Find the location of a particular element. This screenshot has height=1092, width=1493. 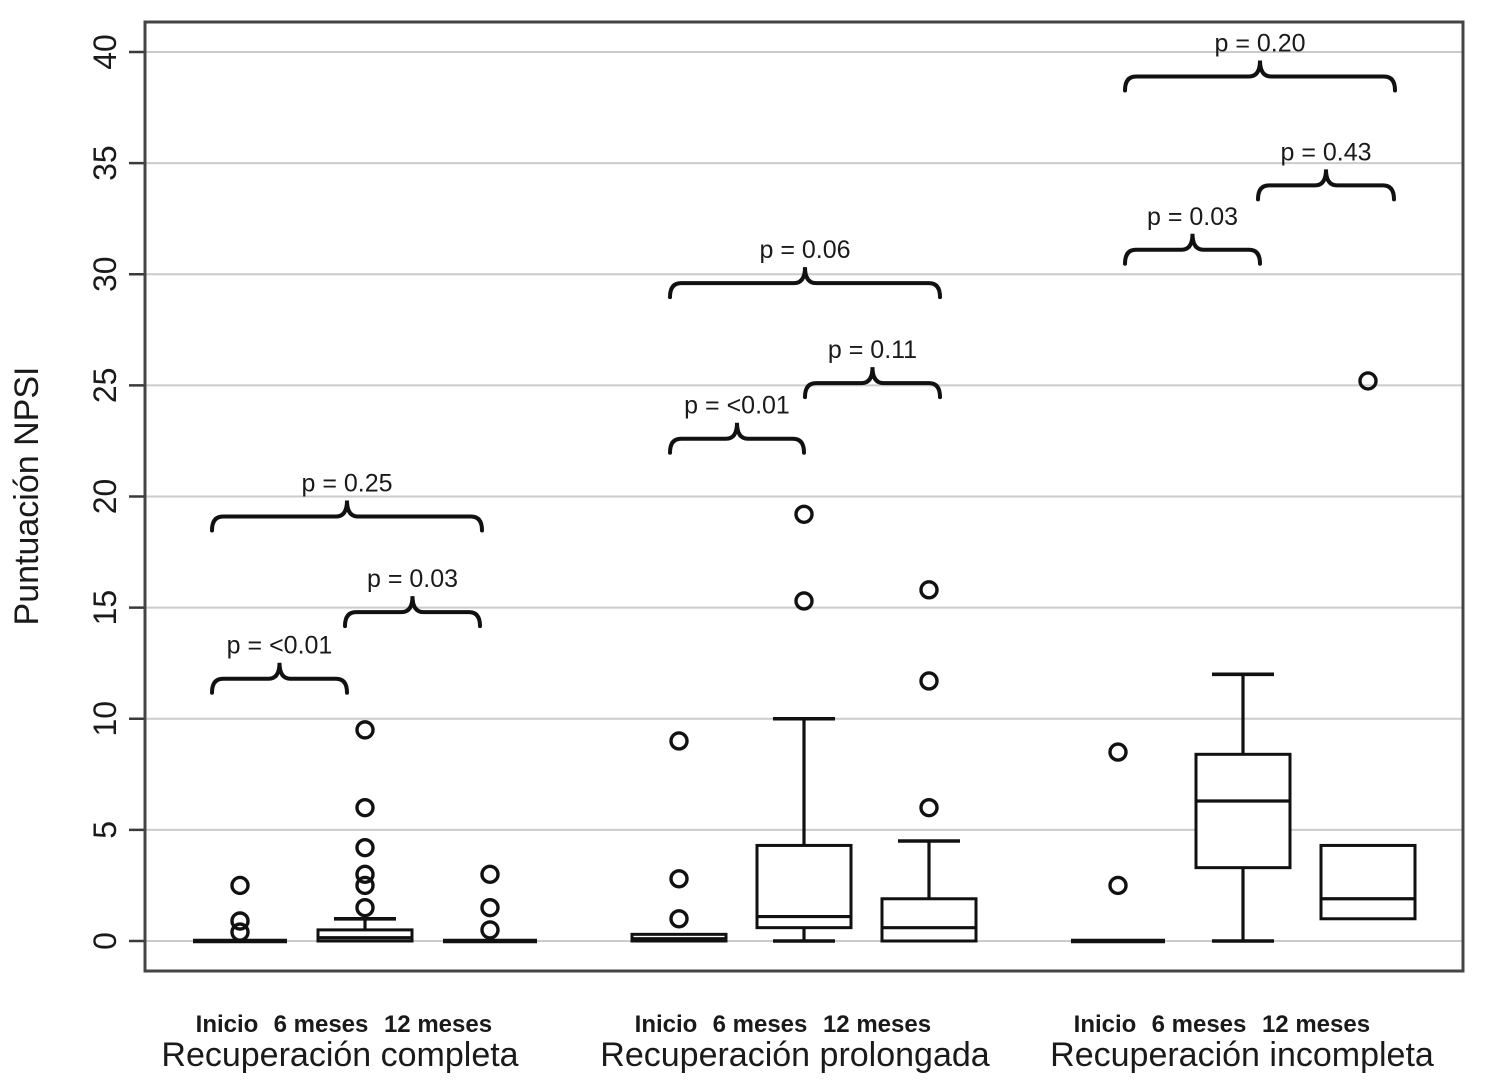

p-value-label: p = 0.20 is located at coordinates (1259, 43).